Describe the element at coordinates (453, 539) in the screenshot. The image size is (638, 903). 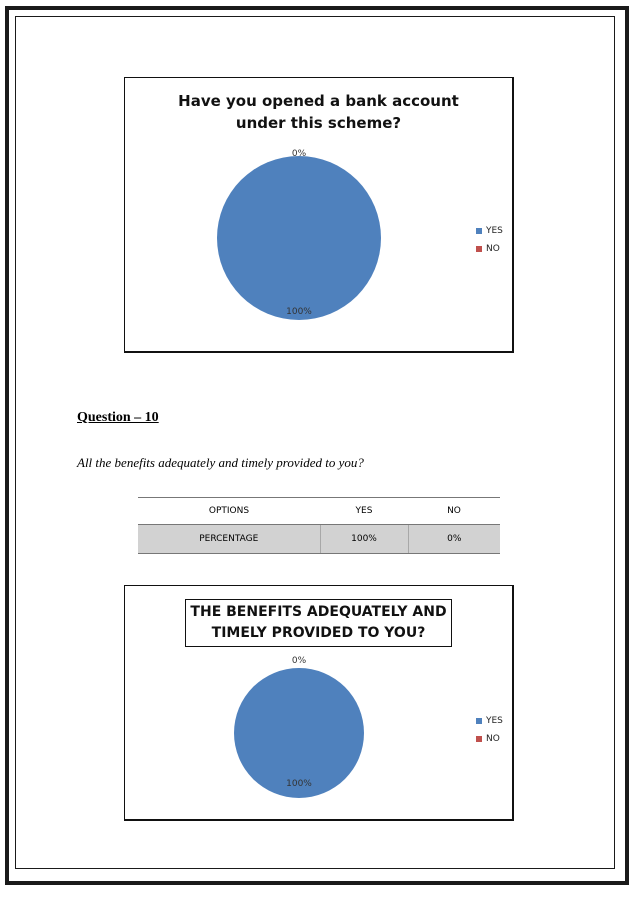
I see `table-cell: 0%` at that location.